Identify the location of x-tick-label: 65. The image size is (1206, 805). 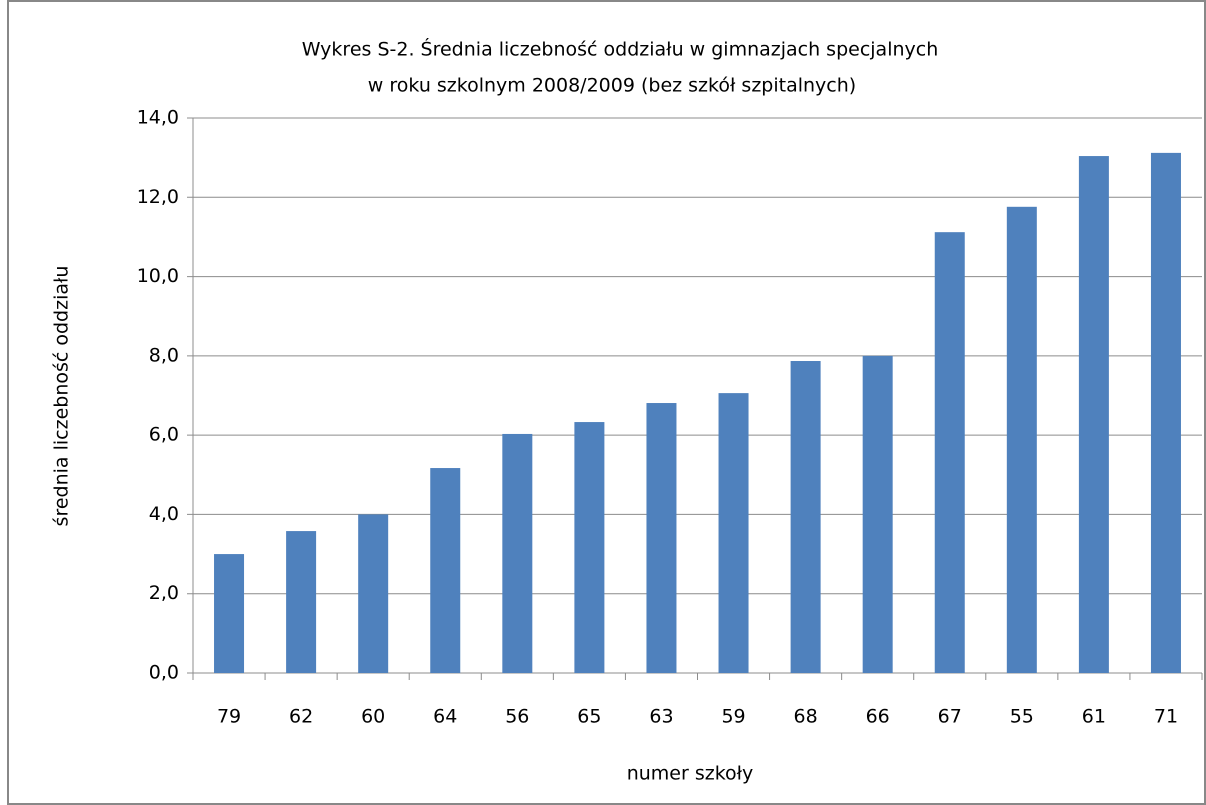
(589, 717).